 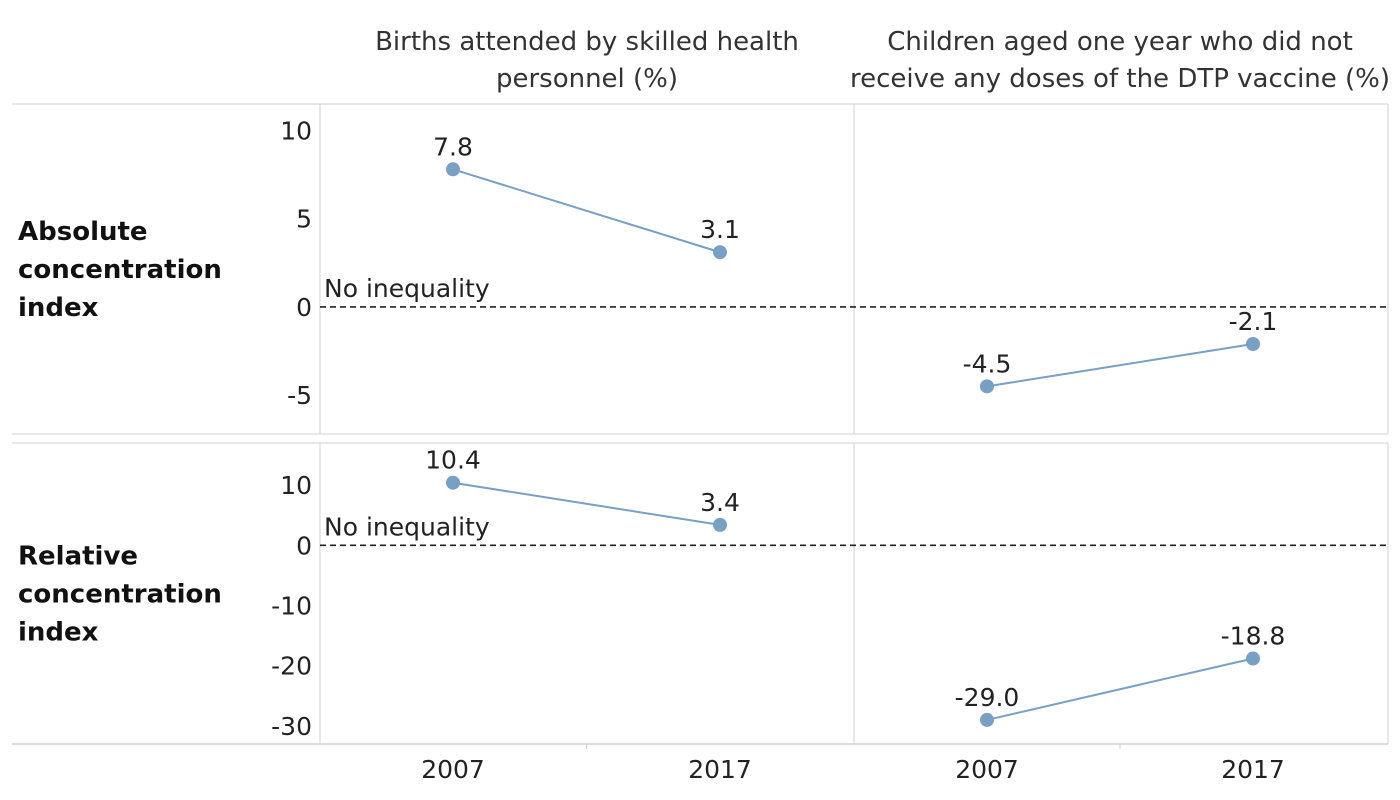 I want to click on data-label: -2.1, so click(x=1253, y=321).